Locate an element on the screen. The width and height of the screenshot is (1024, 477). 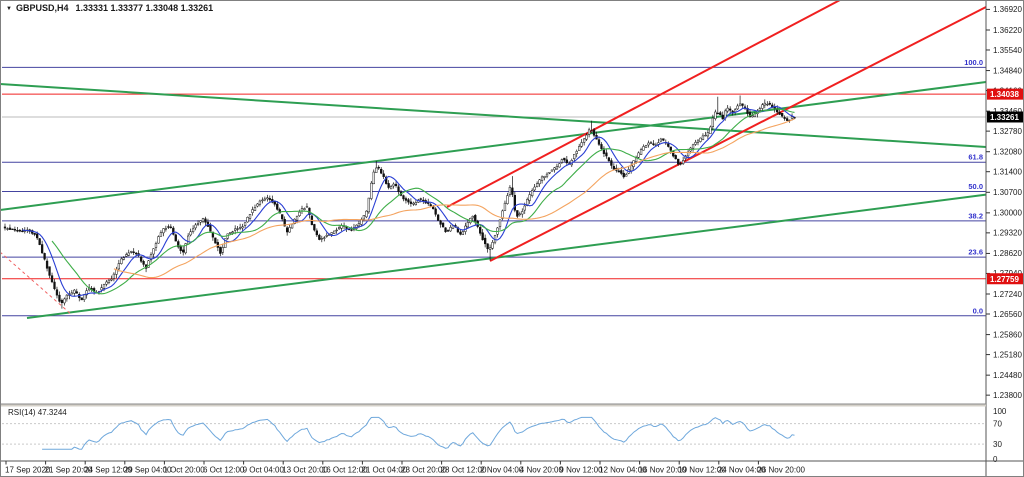
price-box-1.33261 is located at coordinates (1005, 117).